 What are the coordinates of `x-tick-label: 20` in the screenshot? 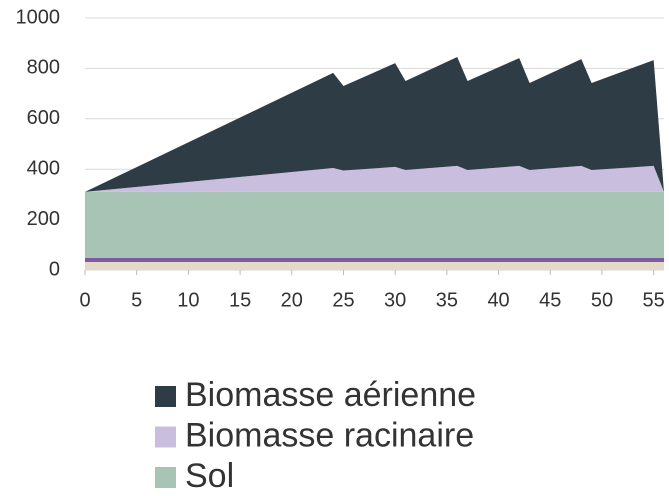 It's located at (292, 300).